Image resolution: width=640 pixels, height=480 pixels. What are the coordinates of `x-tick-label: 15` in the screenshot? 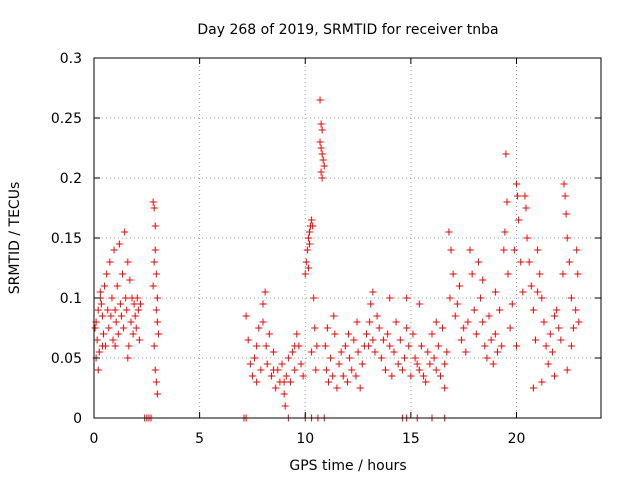 It's located at (411, 439).